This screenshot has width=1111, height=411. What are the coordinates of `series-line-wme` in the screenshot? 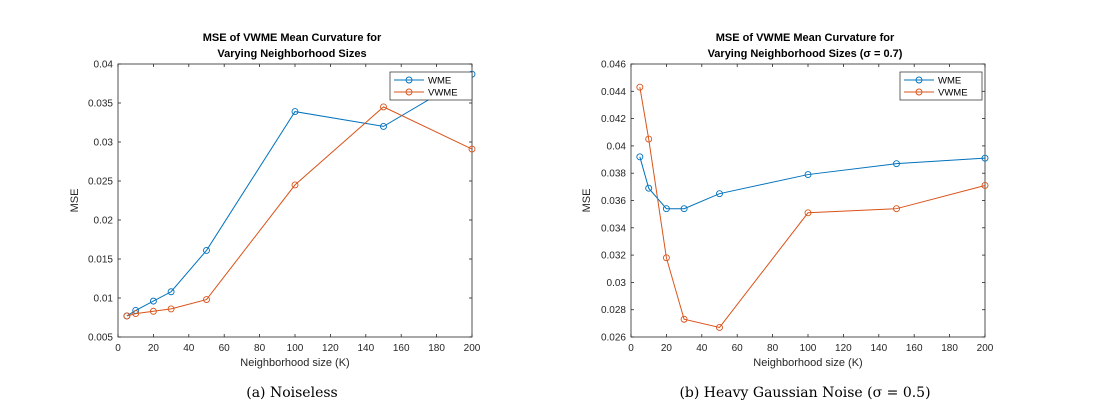 It's located at (812, 183).